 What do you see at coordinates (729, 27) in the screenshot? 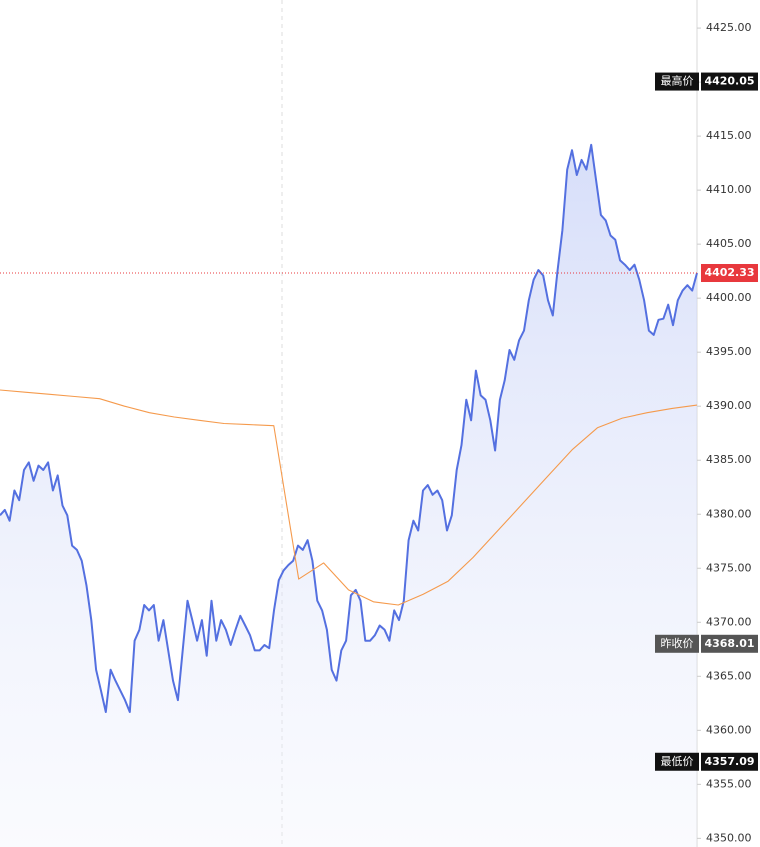
I see `y-tick-label: 4425.00` at bounding box center [729, 27].